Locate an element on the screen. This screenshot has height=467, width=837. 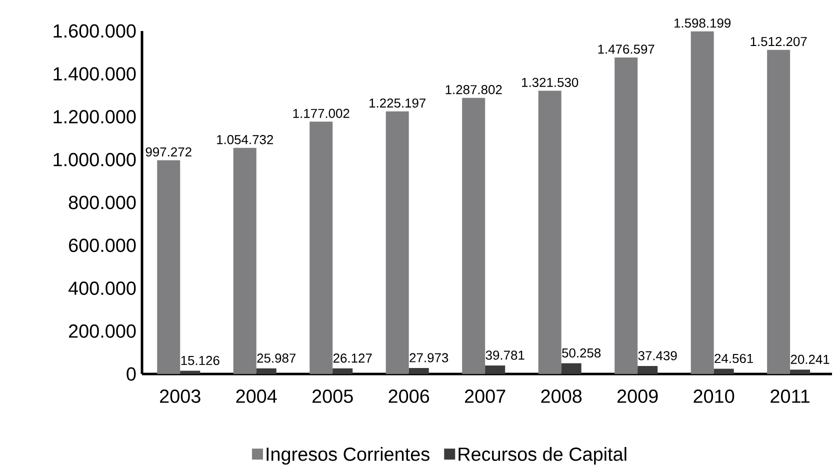
data-label: 24.561 is located at coordinates (734, 359).